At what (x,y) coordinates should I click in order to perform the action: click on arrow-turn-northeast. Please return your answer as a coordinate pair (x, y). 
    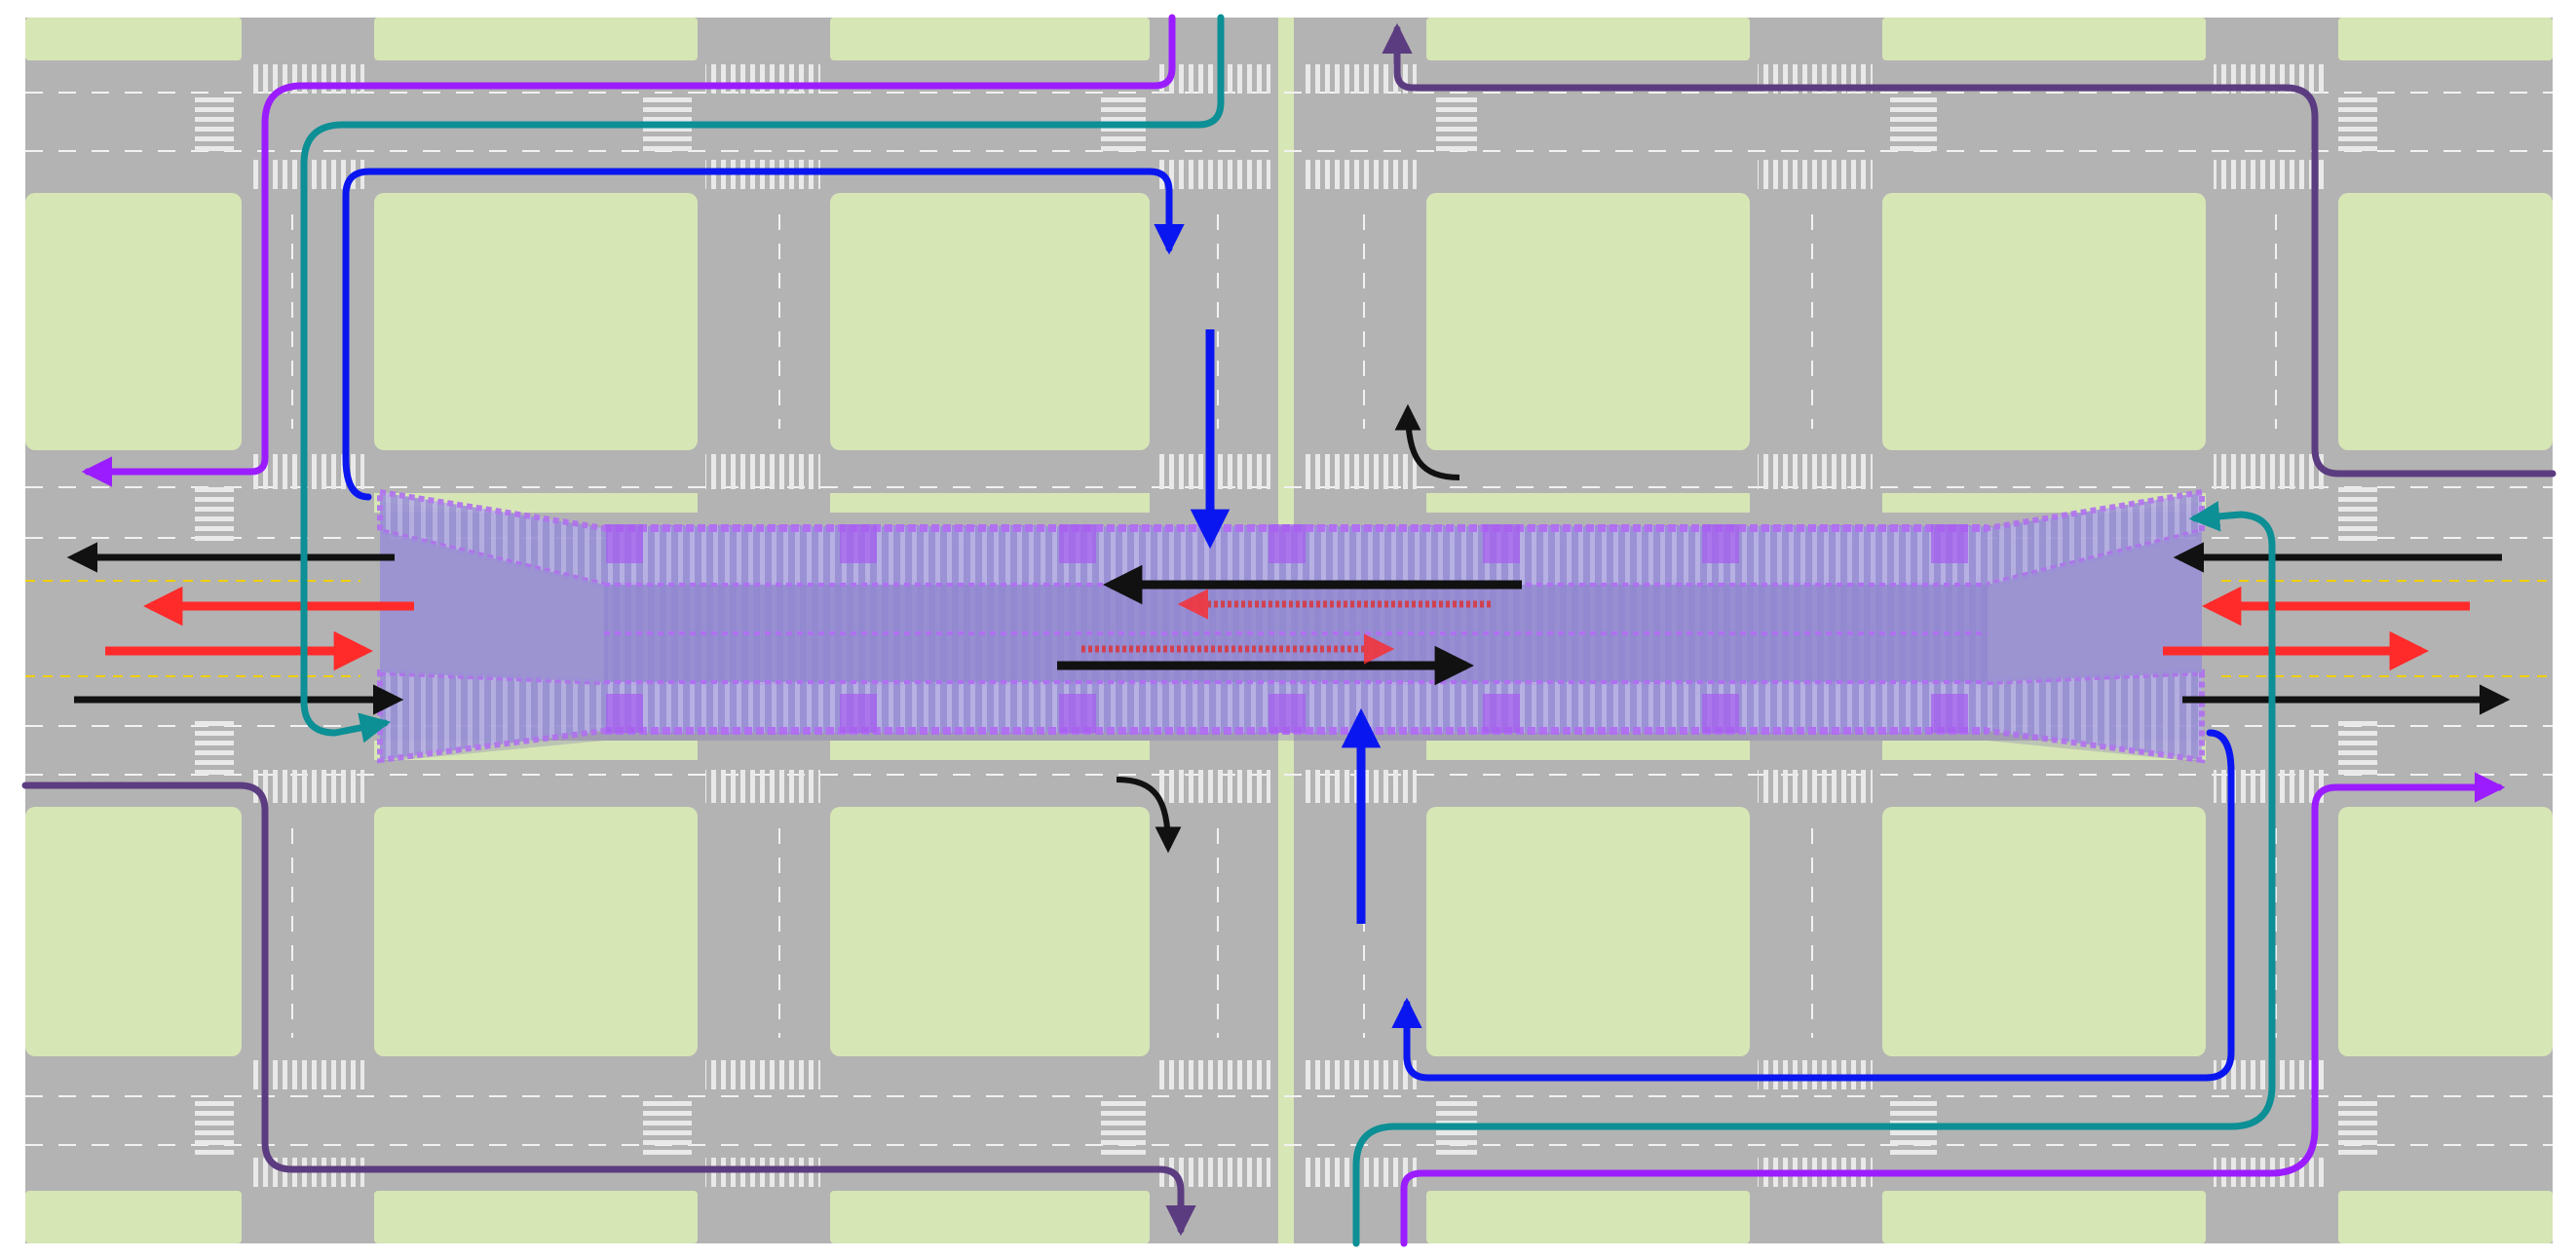
    Looking at the image, I should click on (1427, 442).